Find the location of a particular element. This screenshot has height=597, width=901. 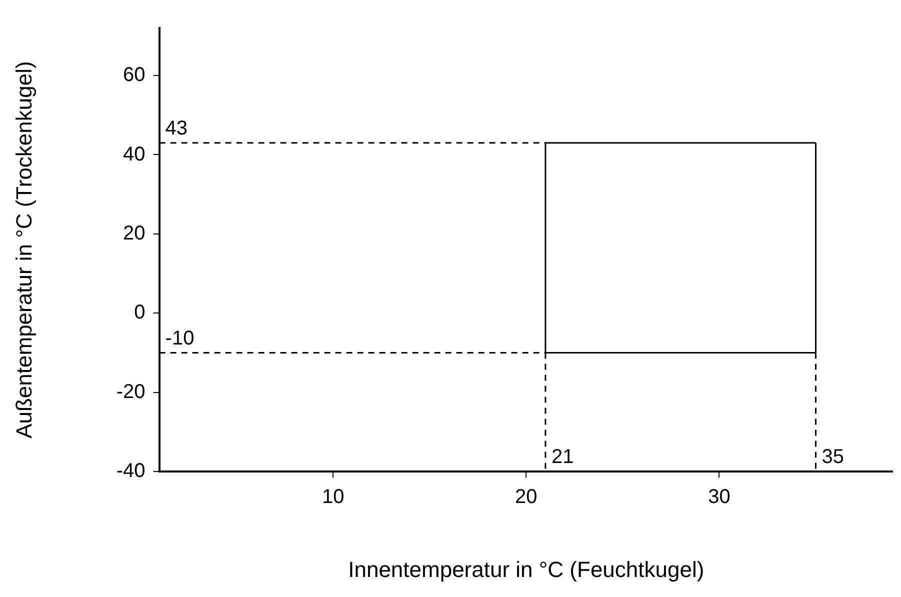

annotation: 21 is located at coordinates (562, 457).